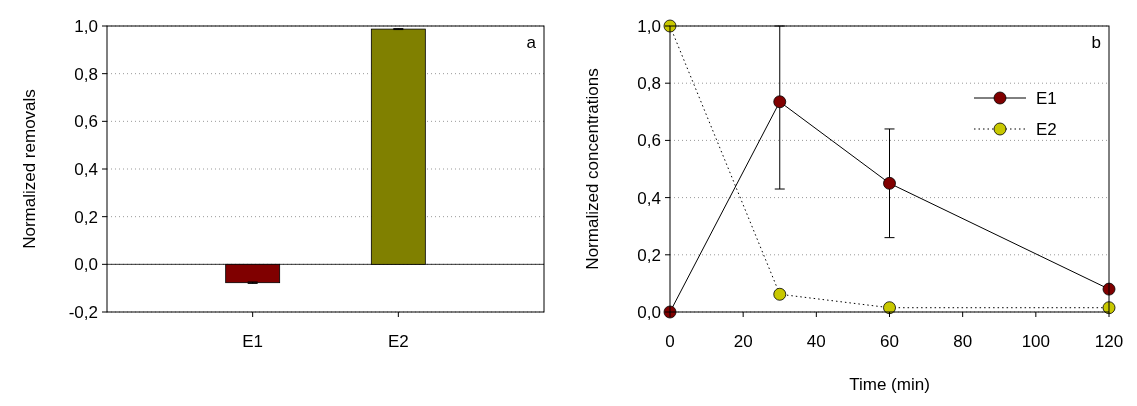 This screenshot has height=406, width=1137. I want to click on y-axis-title: Normalized removals, so click(29, 169).